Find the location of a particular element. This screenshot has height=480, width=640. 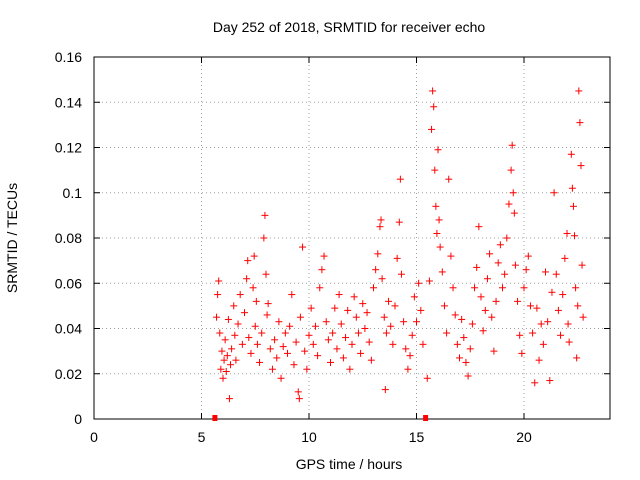

y-tick-label: 0.04 is located at coordinates (68, 329).